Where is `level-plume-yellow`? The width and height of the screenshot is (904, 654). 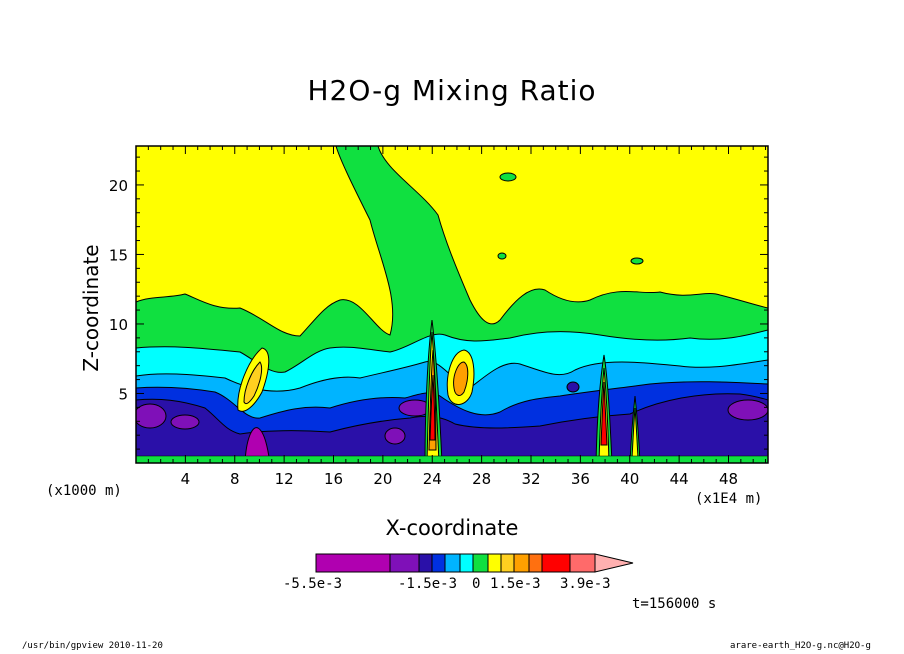
level-plume-yellow is located at coordinates (635, 433).